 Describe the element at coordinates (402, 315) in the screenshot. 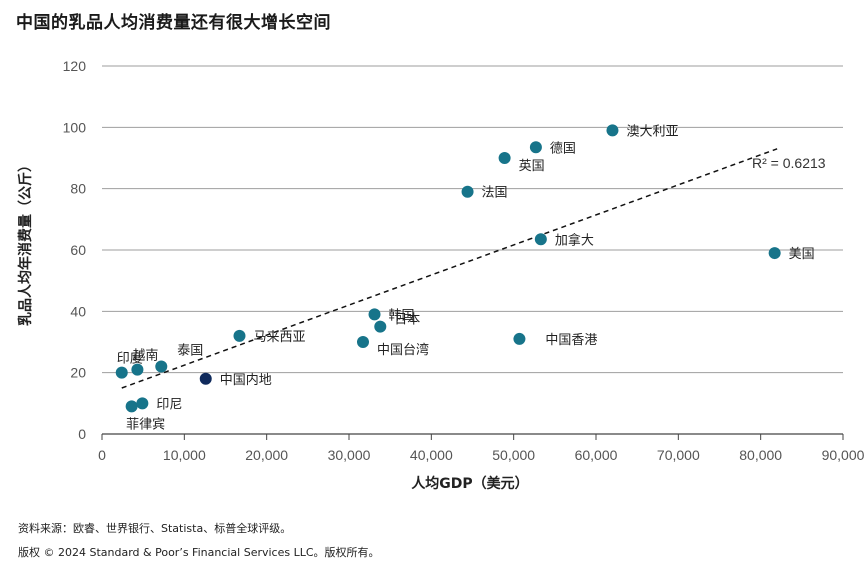

I see `point-label: 韩国` at that location.